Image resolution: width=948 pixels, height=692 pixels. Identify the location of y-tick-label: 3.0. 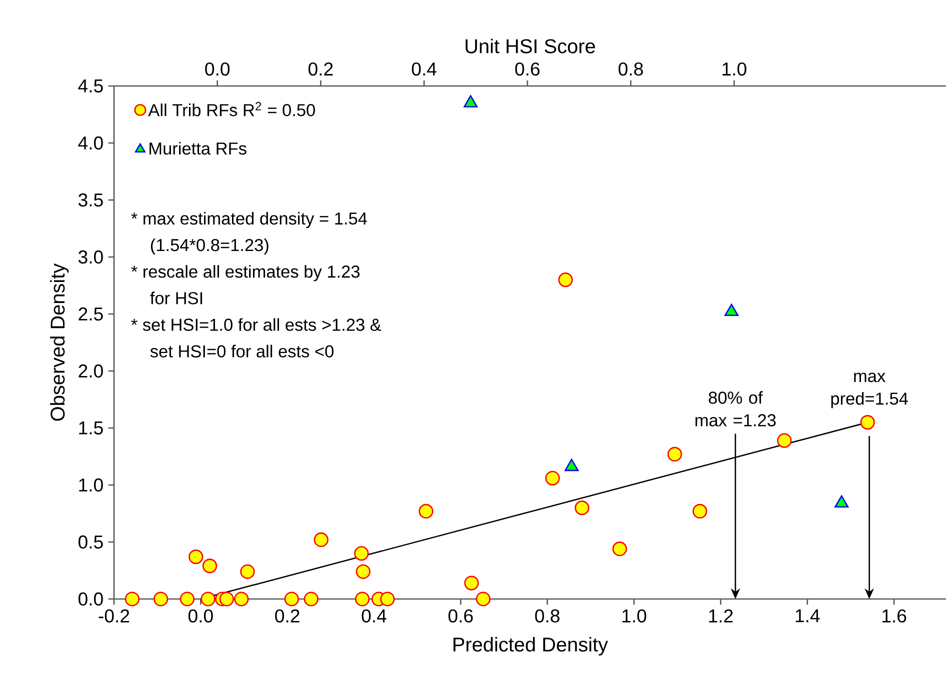
(90, 257).